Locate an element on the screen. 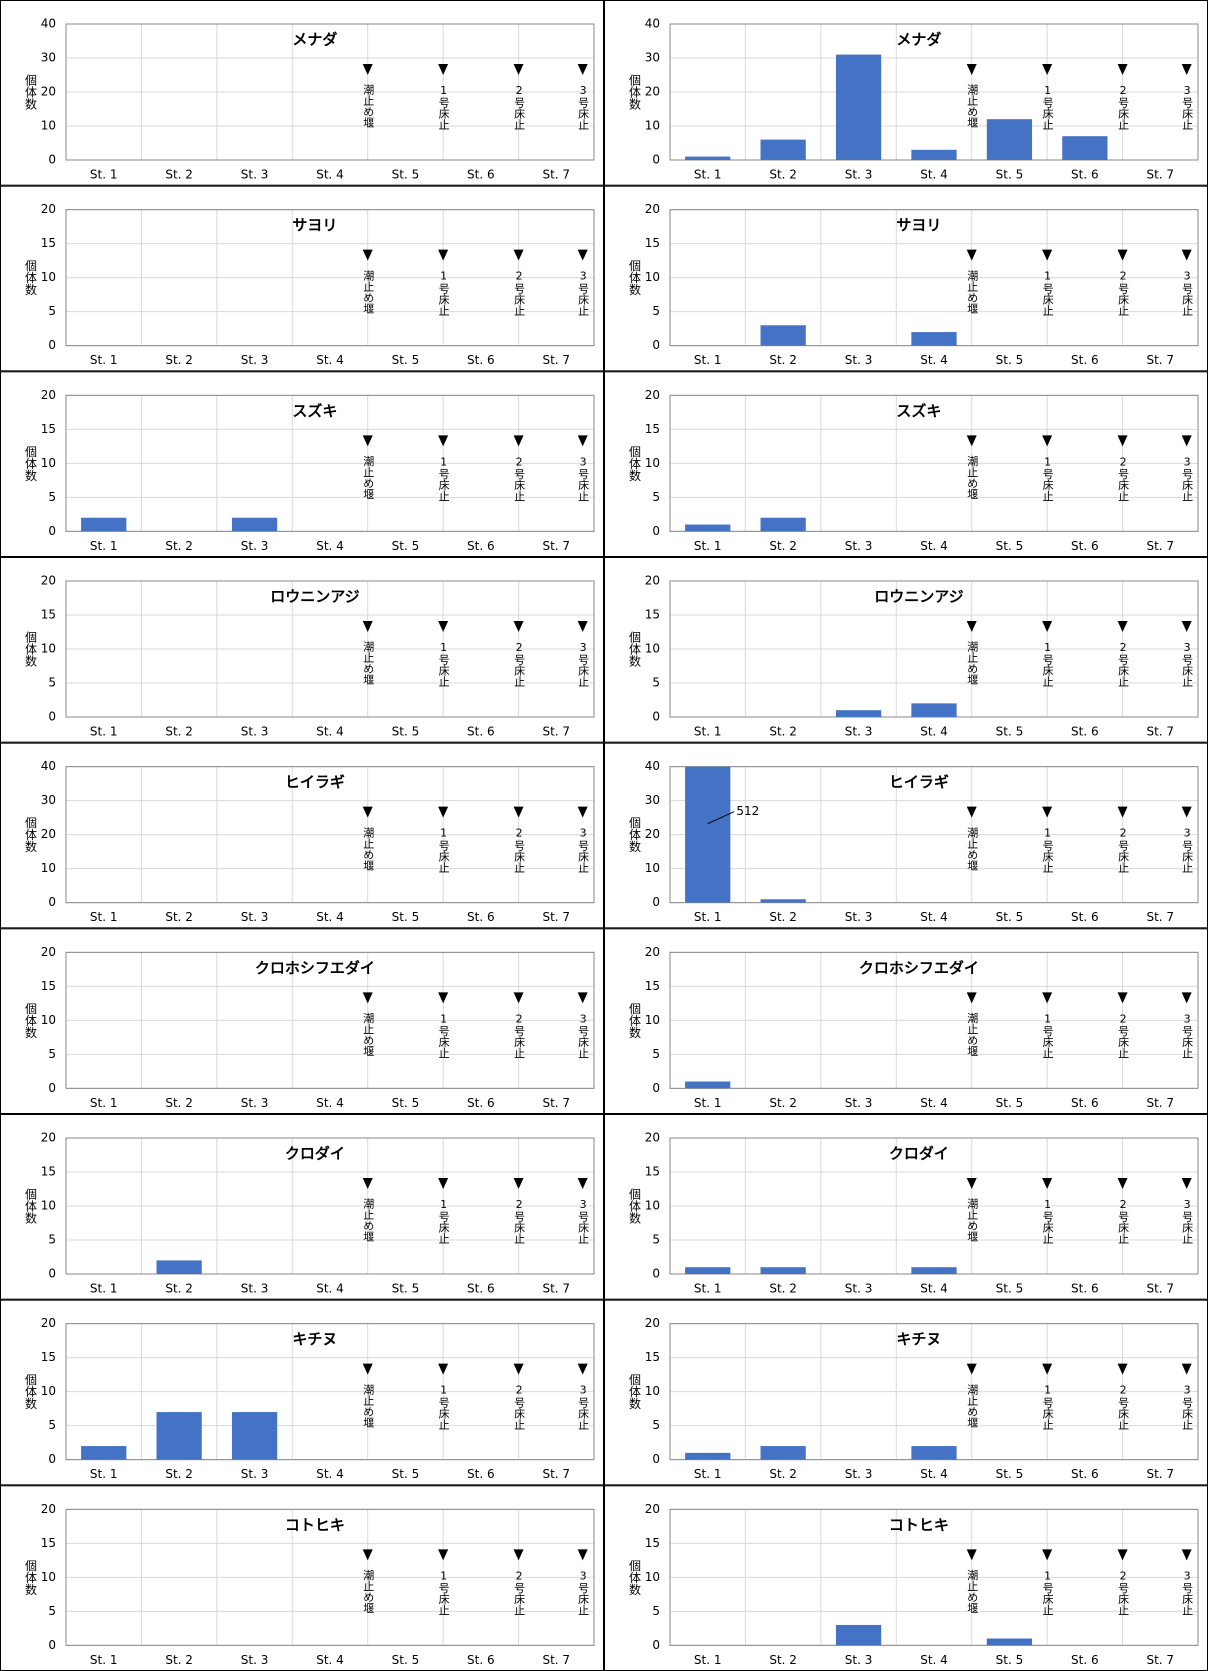  chart-title: ヒイラギ is located at coordinates (919, 782).